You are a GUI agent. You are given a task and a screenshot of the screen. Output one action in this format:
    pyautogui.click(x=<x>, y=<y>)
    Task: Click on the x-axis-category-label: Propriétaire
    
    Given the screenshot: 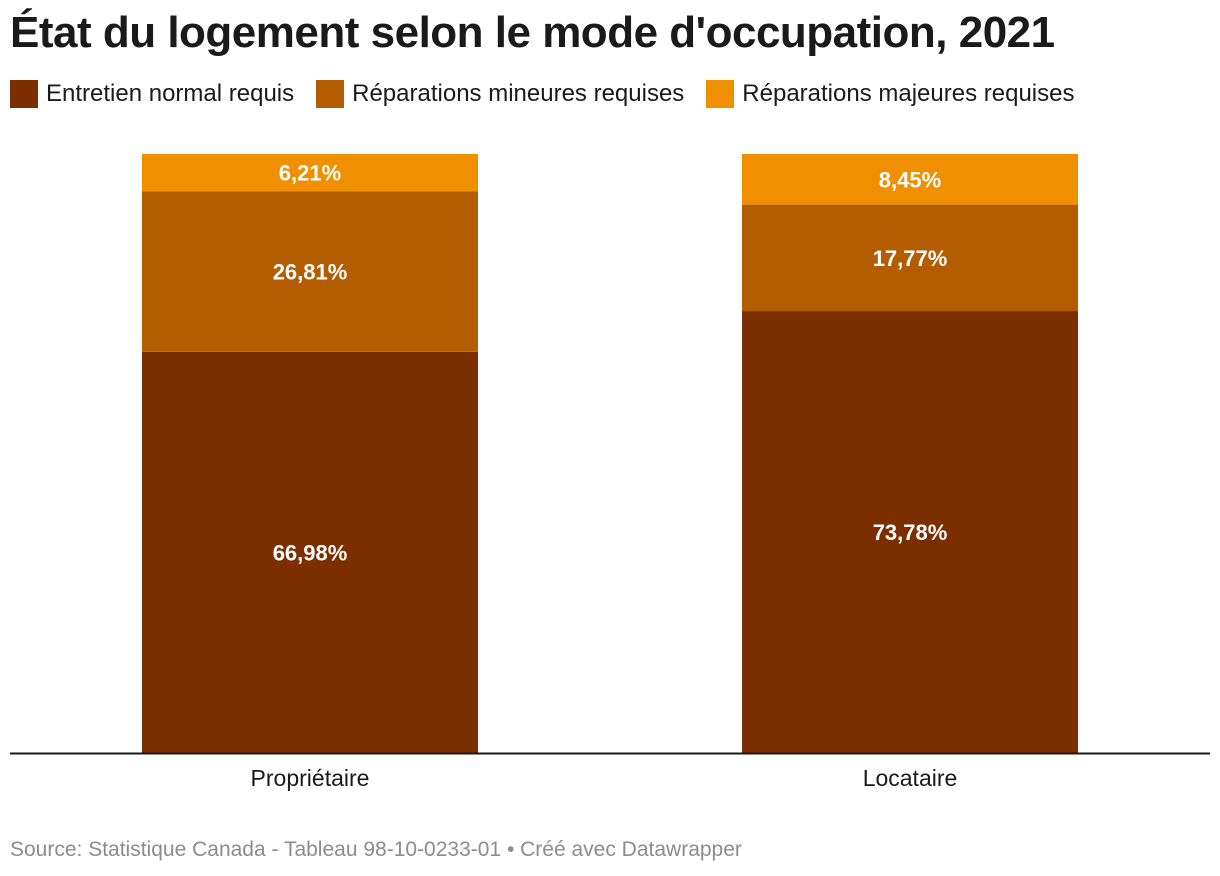 What is the action you would take?
    pyautogui.click(x=310, y=778)
    